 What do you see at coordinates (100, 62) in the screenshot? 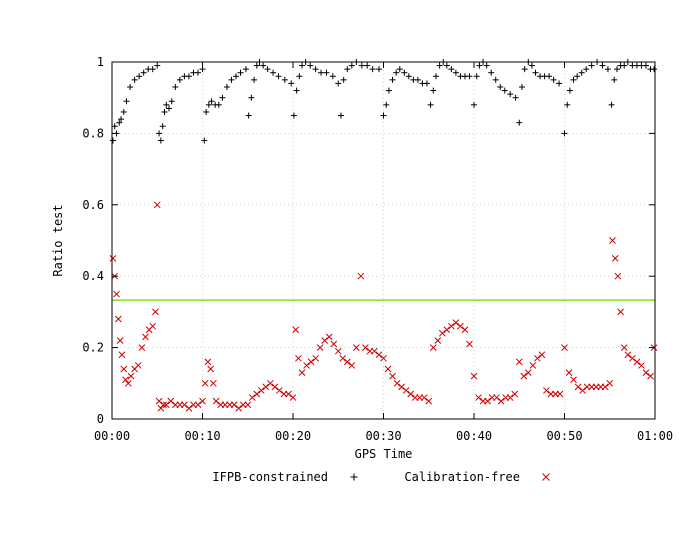
I see `y-tick-label: 1` at bounding box center [100, 62].